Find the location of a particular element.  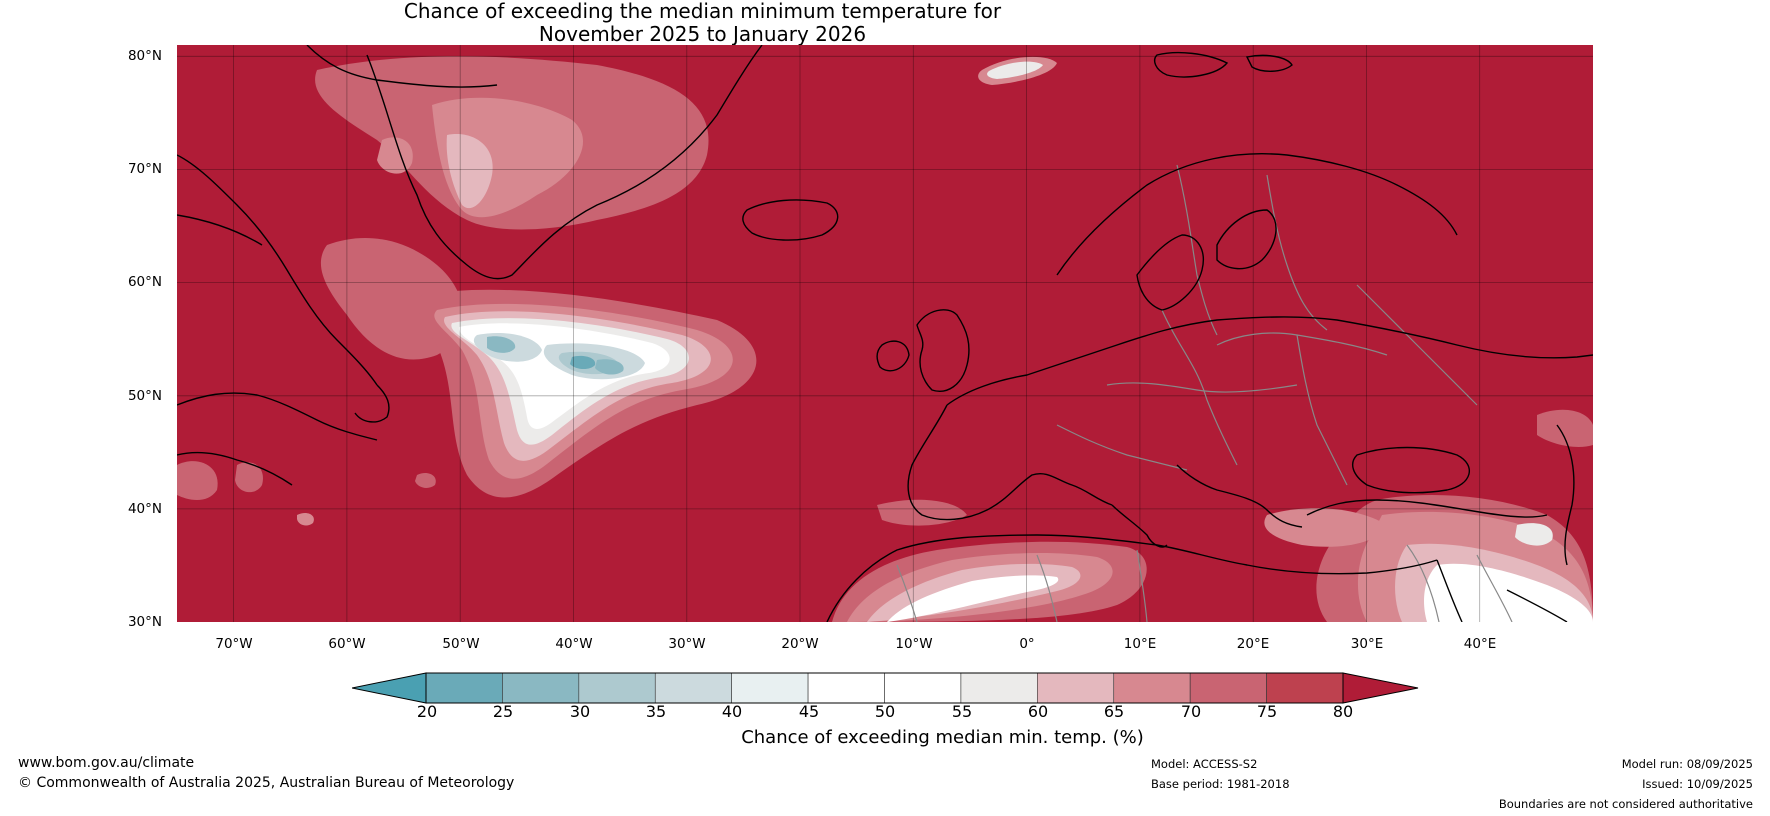

middle-east-probability-zones is located at coordinates (1428, 515).